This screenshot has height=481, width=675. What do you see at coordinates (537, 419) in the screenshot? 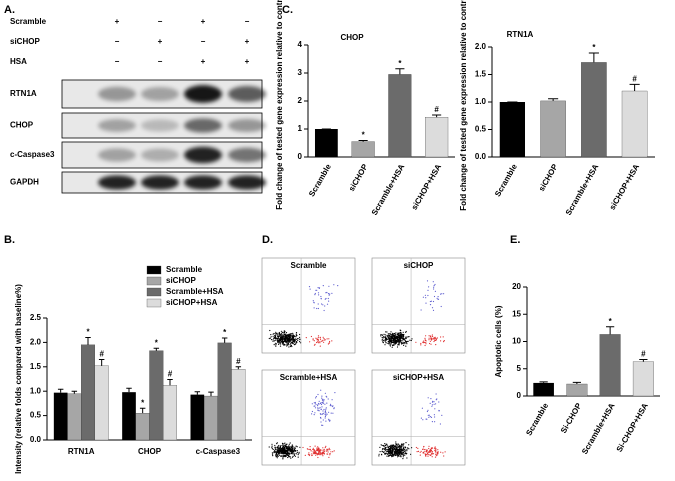
I see `x-tick-label: Scramble` at bounding box center [537, 419].